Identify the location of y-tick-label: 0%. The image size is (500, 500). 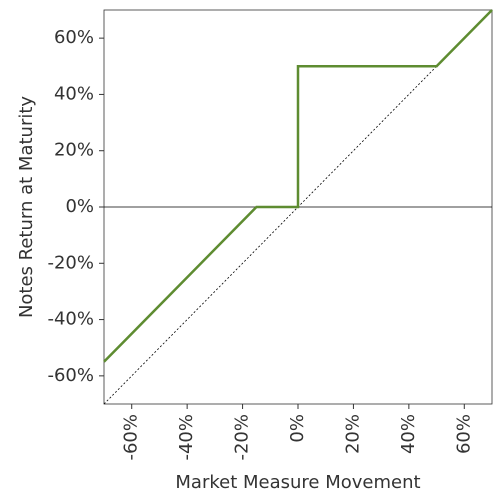
(79, 206).